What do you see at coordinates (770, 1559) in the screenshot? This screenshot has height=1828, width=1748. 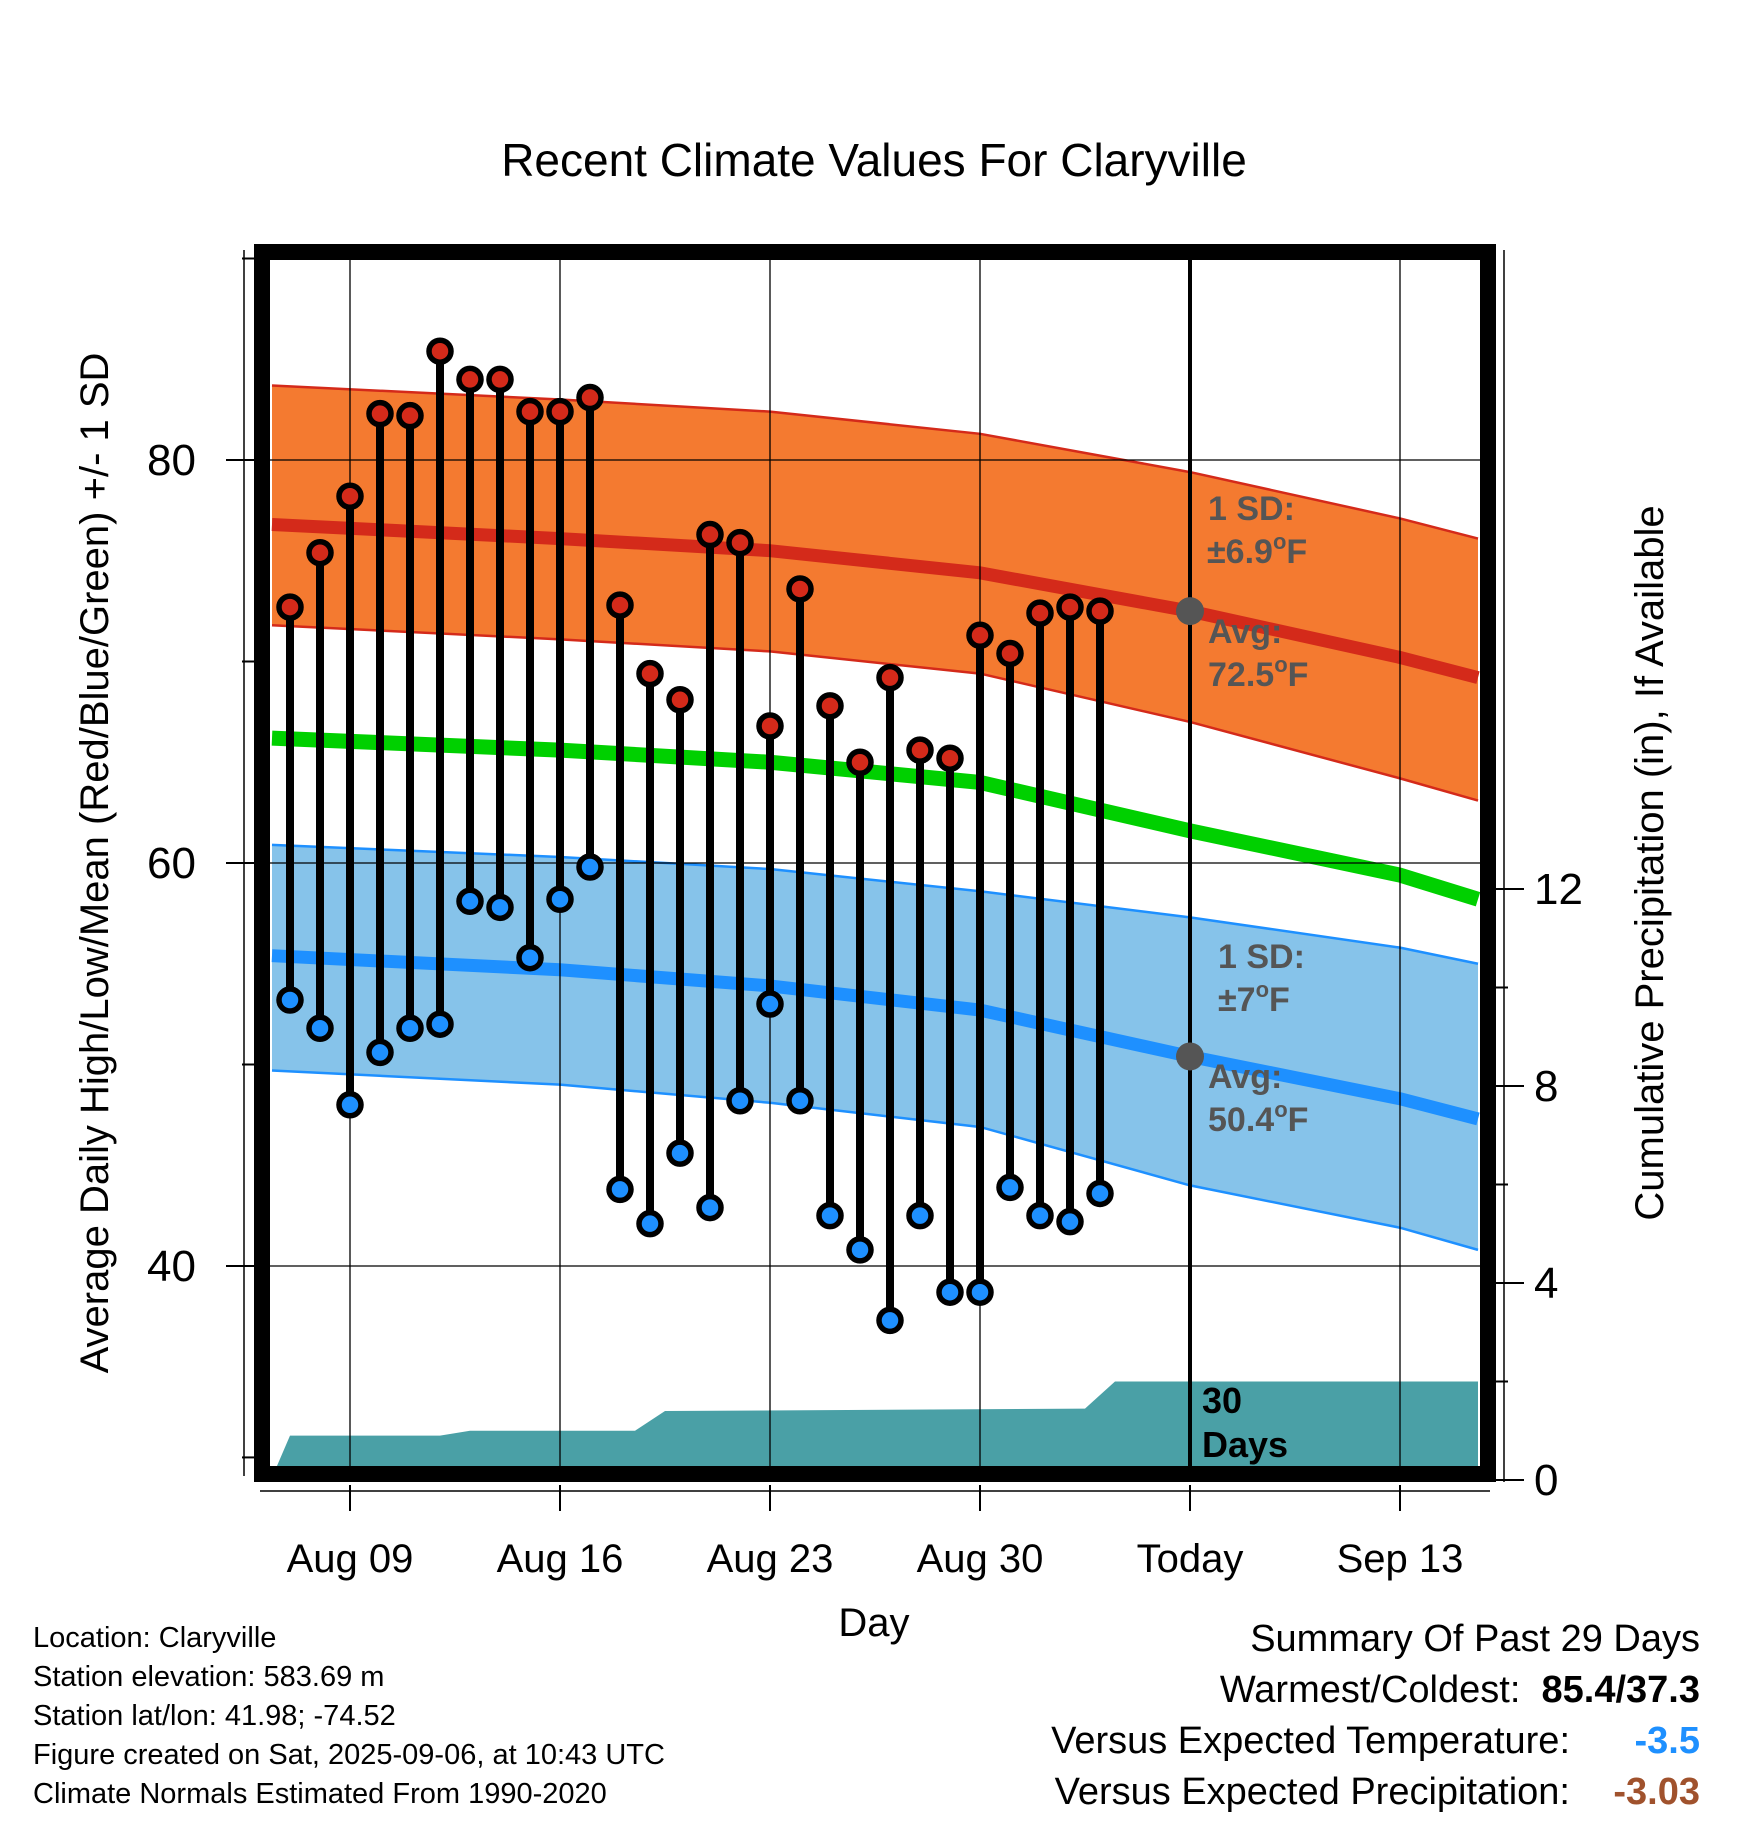 I see `x-tick-label: Aug 23` at bounding box center [770, 1559].